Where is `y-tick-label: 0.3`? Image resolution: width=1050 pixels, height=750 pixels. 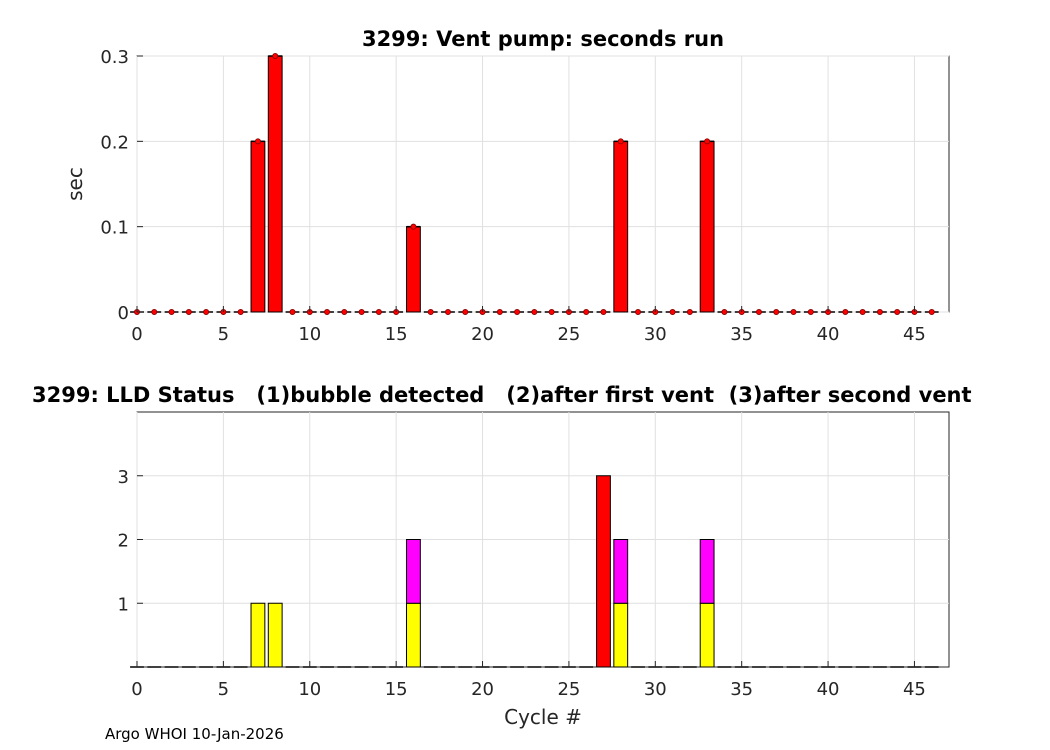
y-tick-label: 0.3 is located at coordinates (114, 57).